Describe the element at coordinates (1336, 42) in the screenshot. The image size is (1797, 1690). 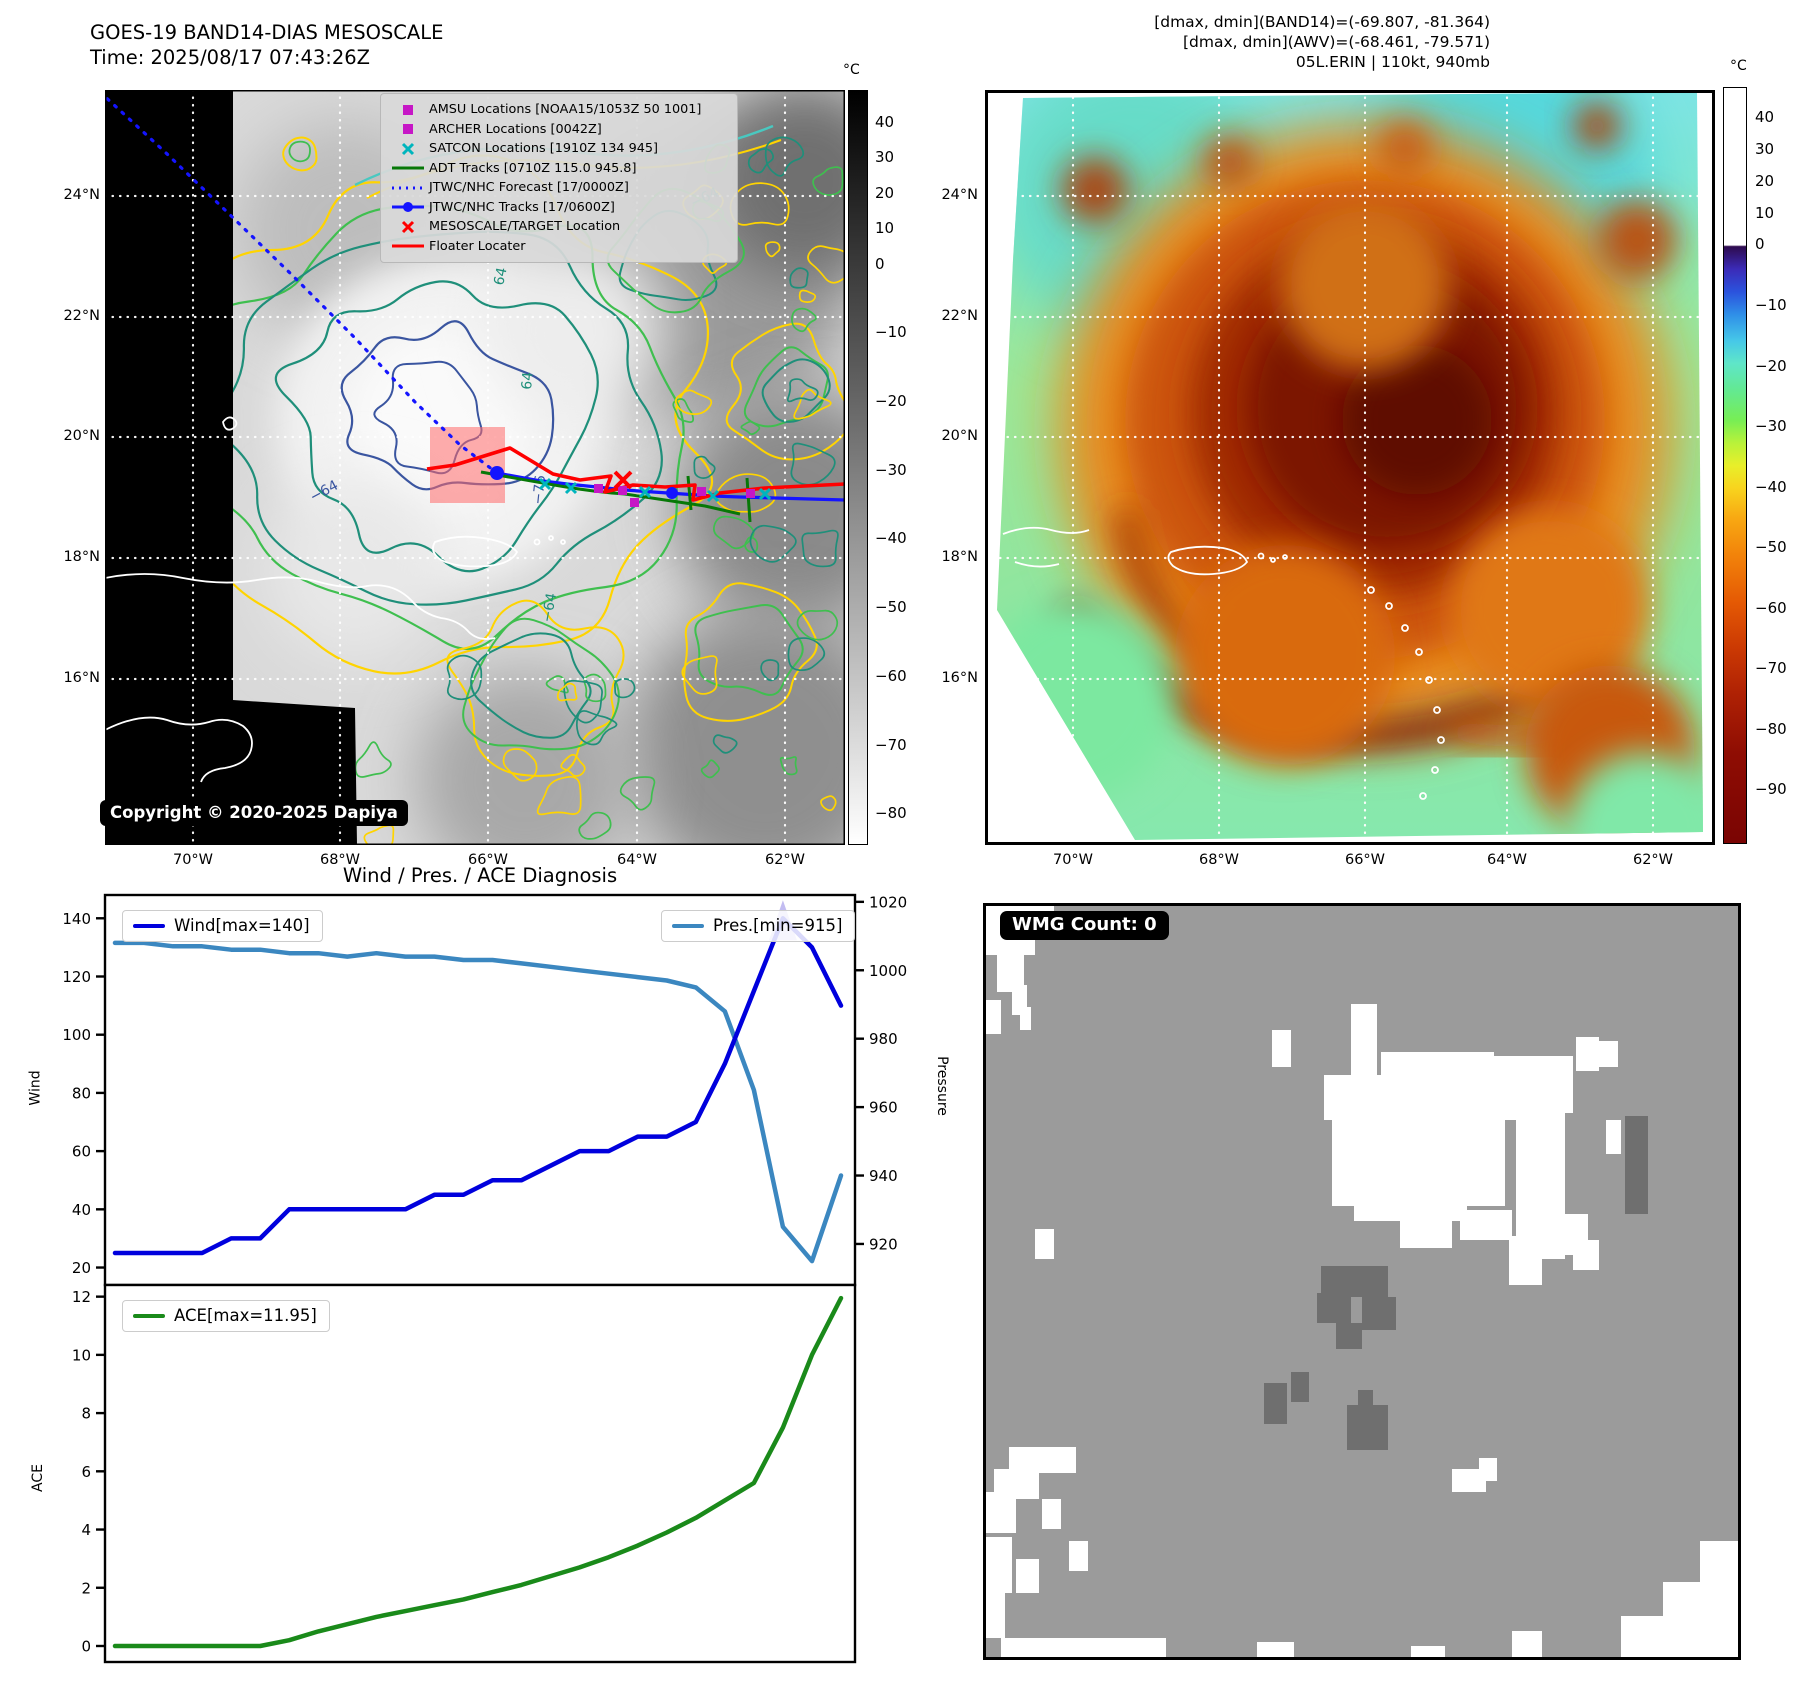
I see `dmax-awv-line: [dmax, dmin](AWV)=(-68.461, -79.571)` at that location.